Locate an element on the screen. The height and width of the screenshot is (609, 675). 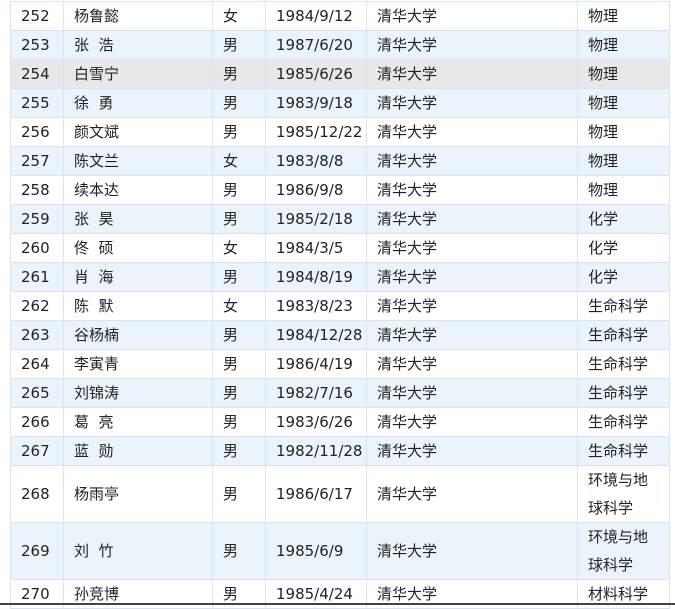
cell-id: 269 is located at coordinates (37, 551).